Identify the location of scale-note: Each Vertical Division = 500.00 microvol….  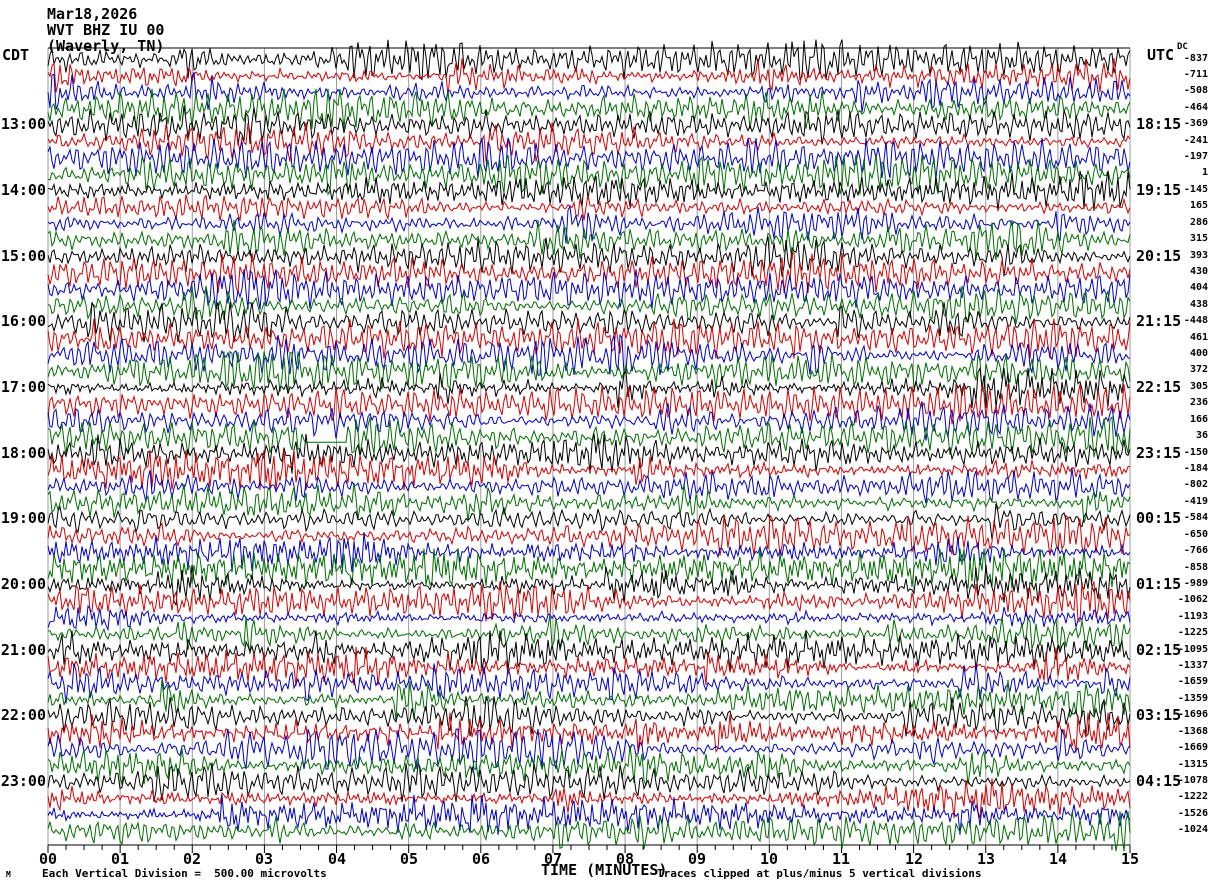
(184, 873).